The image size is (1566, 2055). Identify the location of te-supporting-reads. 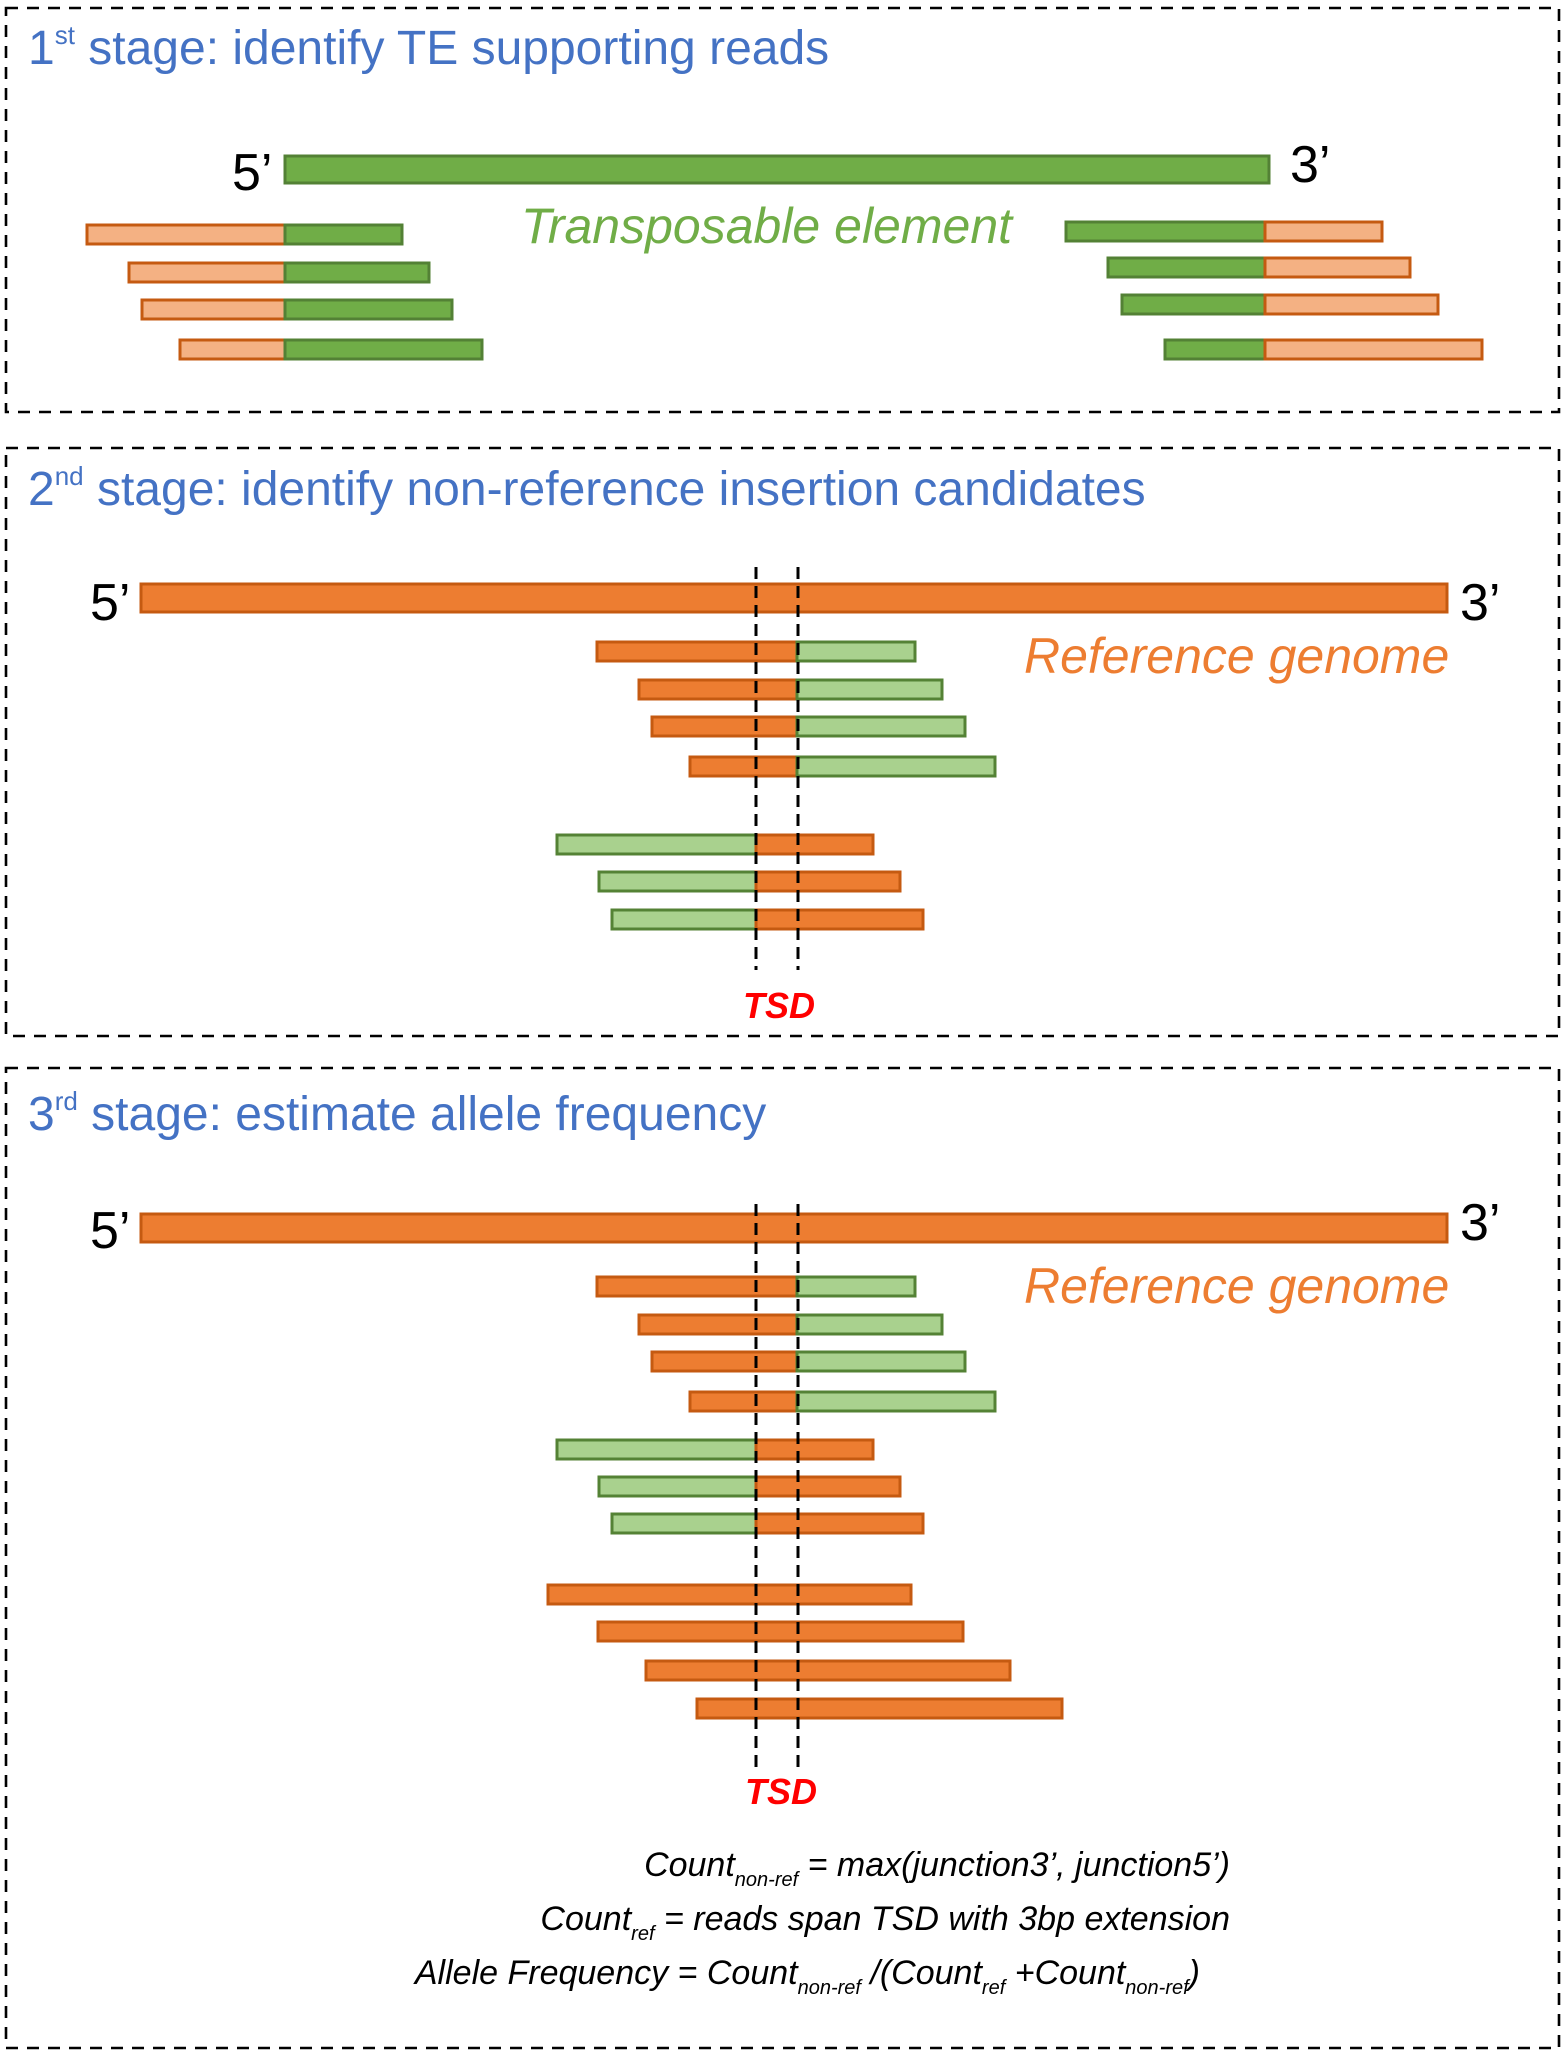
(784, 290).